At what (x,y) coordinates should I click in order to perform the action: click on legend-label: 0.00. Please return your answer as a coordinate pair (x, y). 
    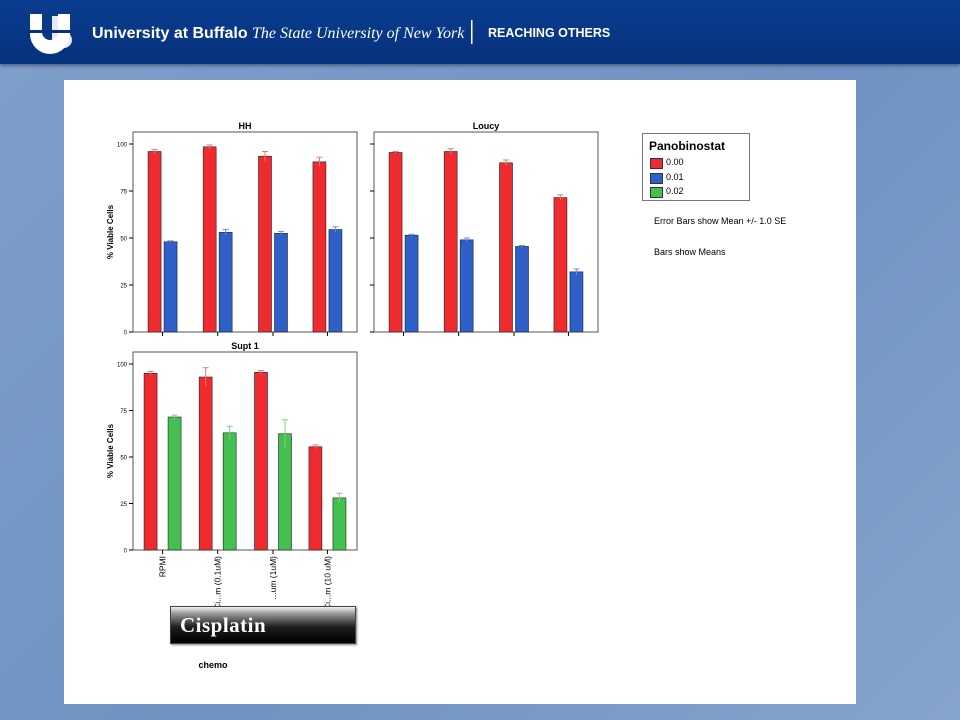
    Looking at the image, I should click on (675, 162).